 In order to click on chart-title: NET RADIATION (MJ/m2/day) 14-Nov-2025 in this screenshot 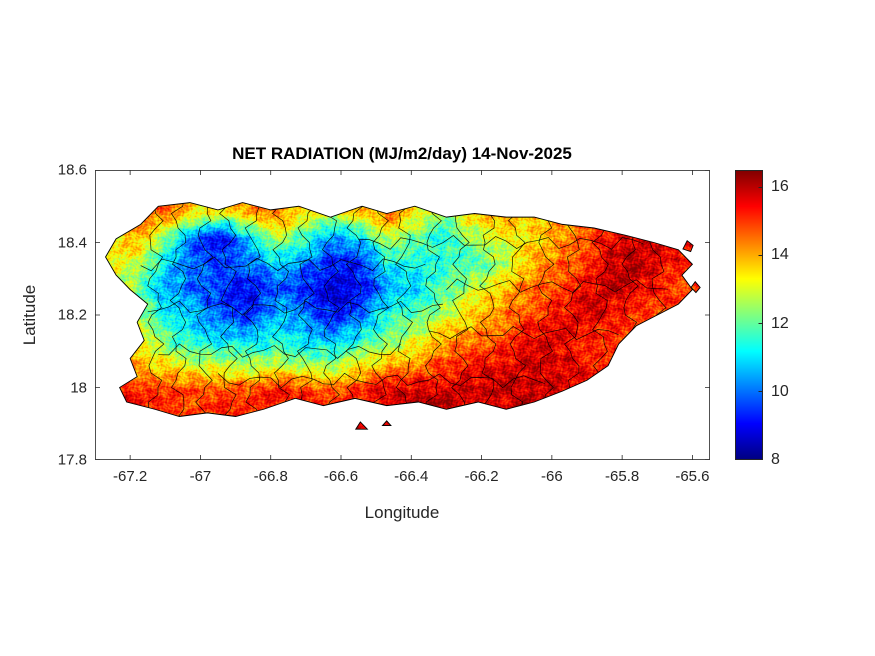, I will do `click(402, 153)`.